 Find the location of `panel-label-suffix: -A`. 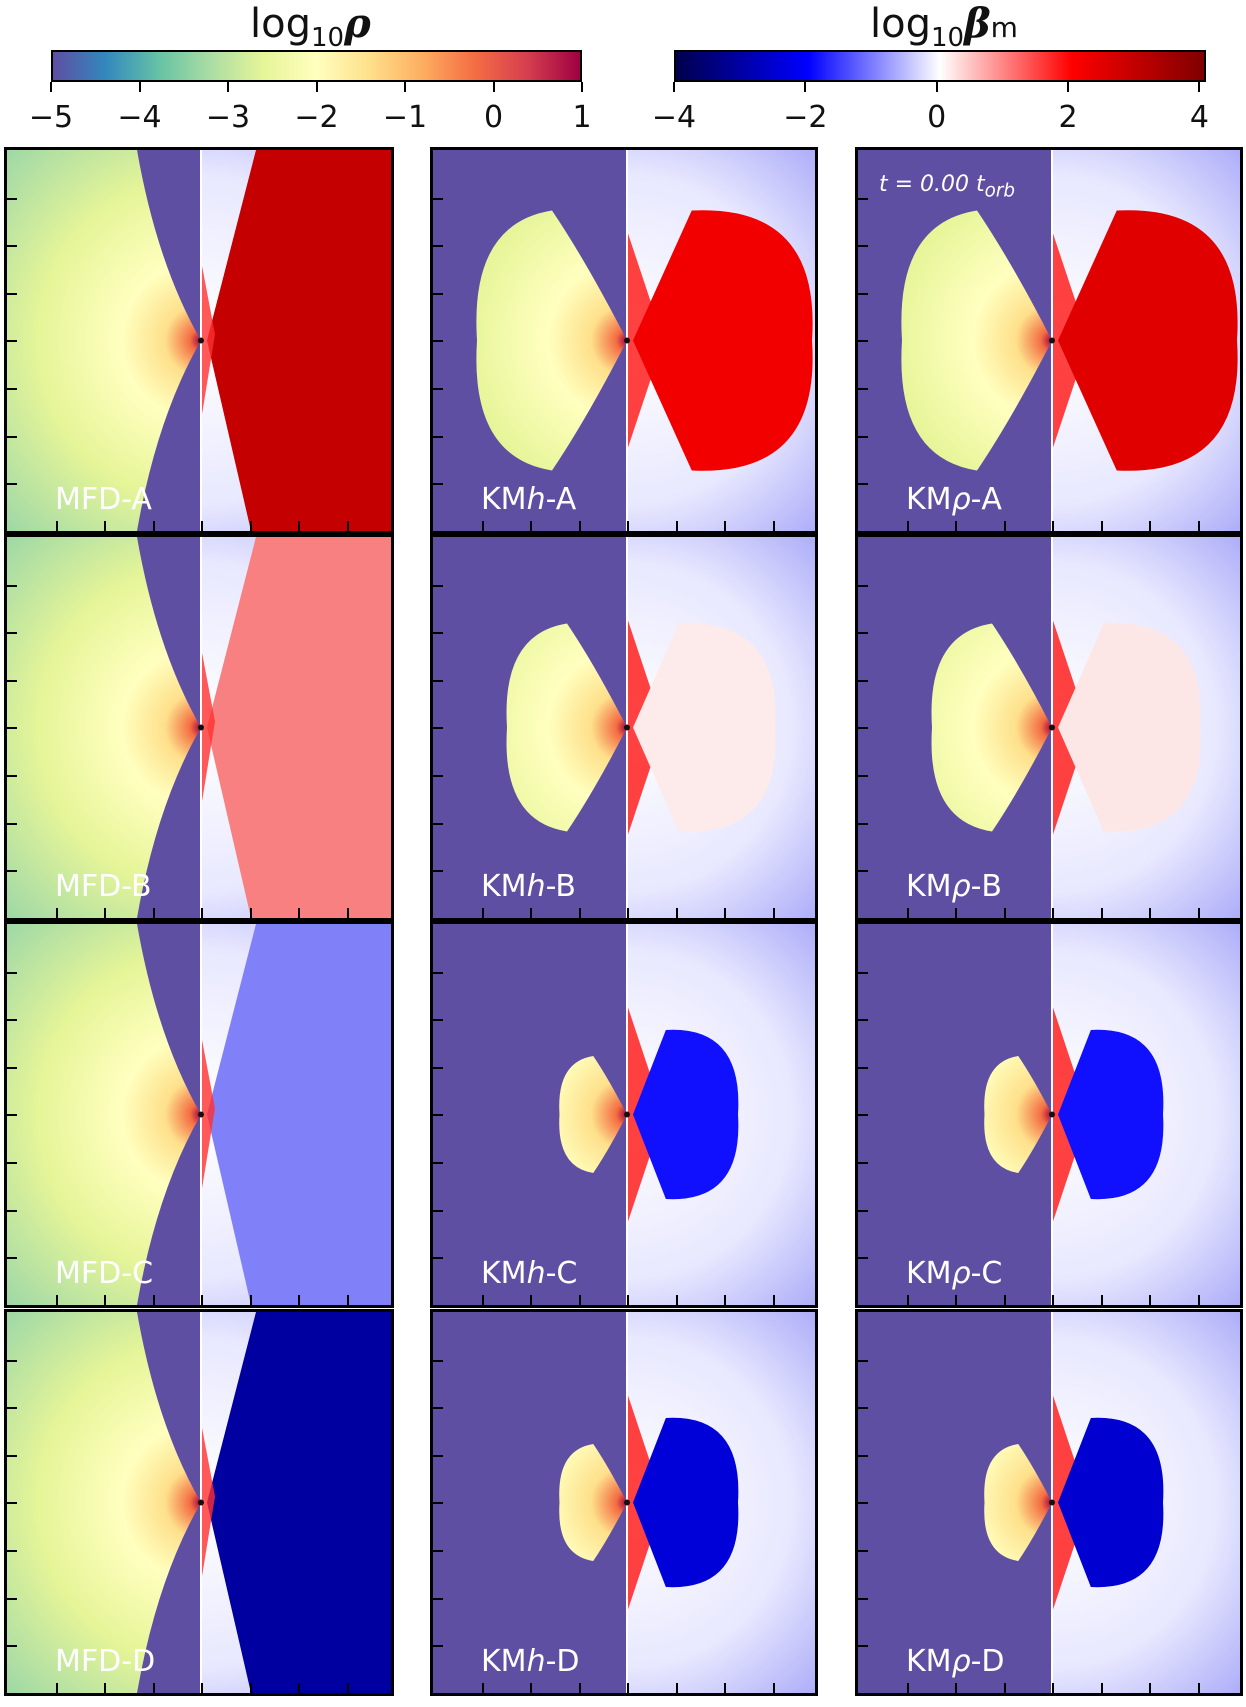

panel-label-suffix: -A is located at coordinates (986, 499).